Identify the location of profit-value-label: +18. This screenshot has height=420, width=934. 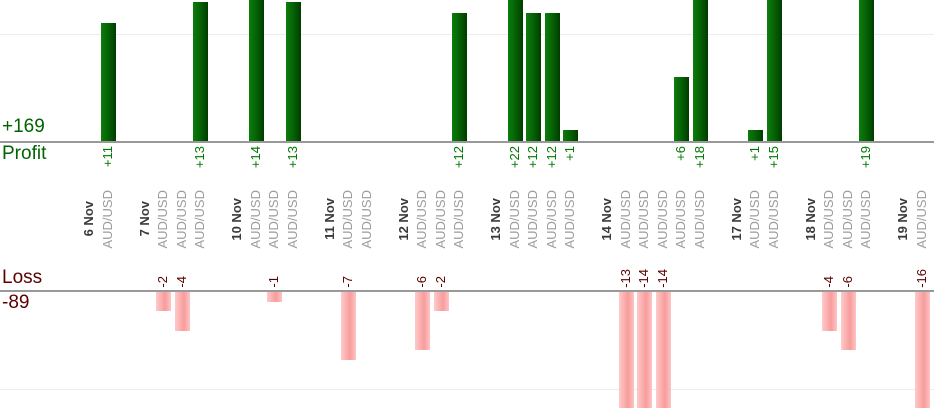
(700, 186).